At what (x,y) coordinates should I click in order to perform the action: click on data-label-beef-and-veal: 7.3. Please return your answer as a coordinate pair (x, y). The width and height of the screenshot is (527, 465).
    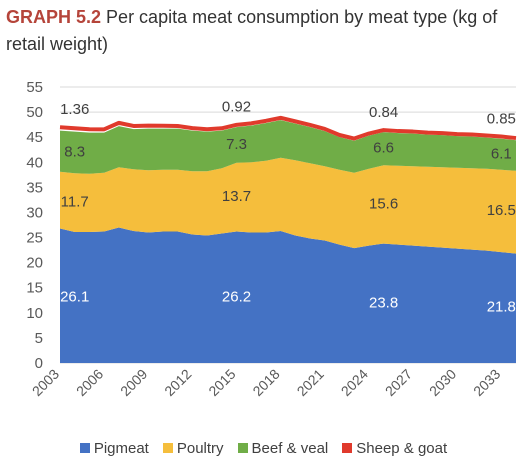
    Looking at the image, I should click on (236, 144).